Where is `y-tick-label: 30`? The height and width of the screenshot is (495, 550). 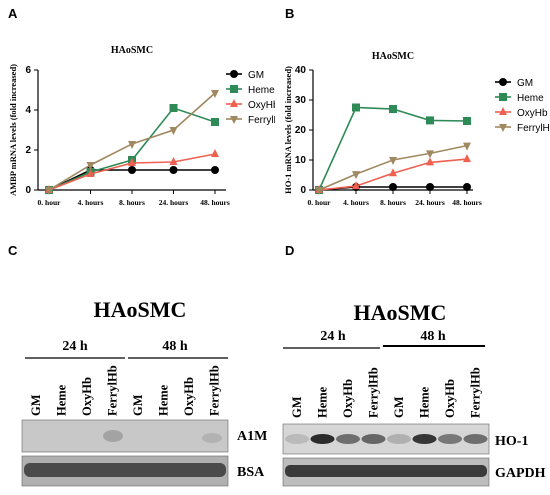 y-tick-label: 30 is located at coordinates (301, 100).